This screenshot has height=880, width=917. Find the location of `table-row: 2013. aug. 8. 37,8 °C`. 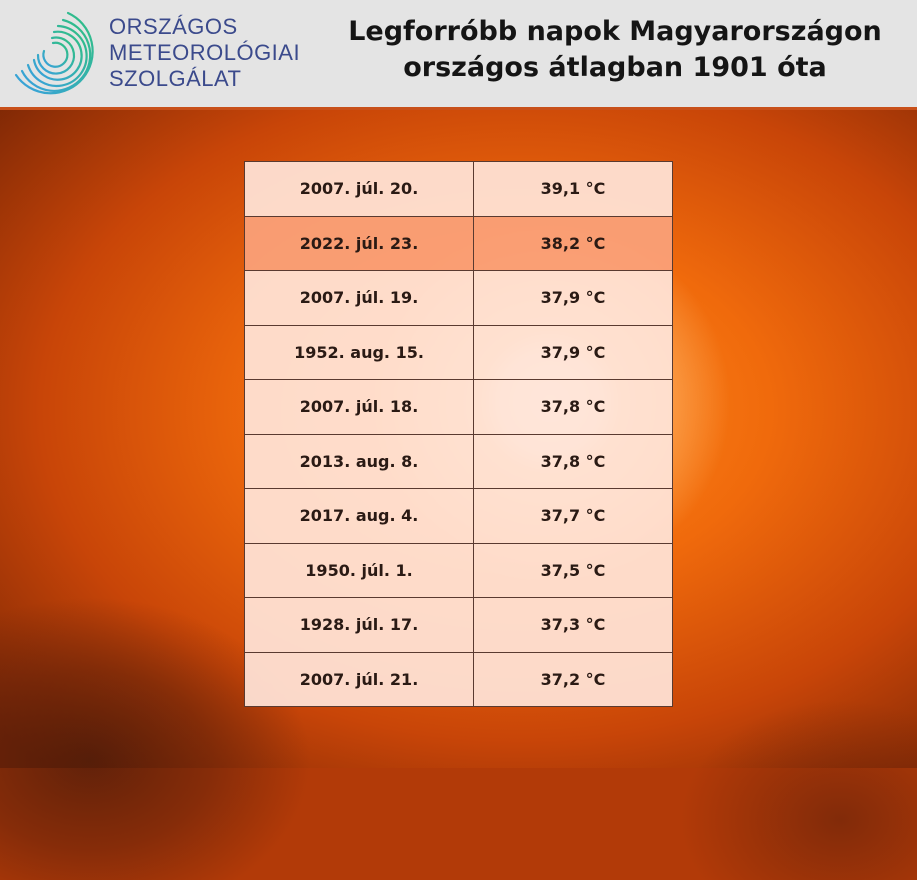

table-row: 2013. aug. 8. 37,8 °C is located at coordinates (458, 461).